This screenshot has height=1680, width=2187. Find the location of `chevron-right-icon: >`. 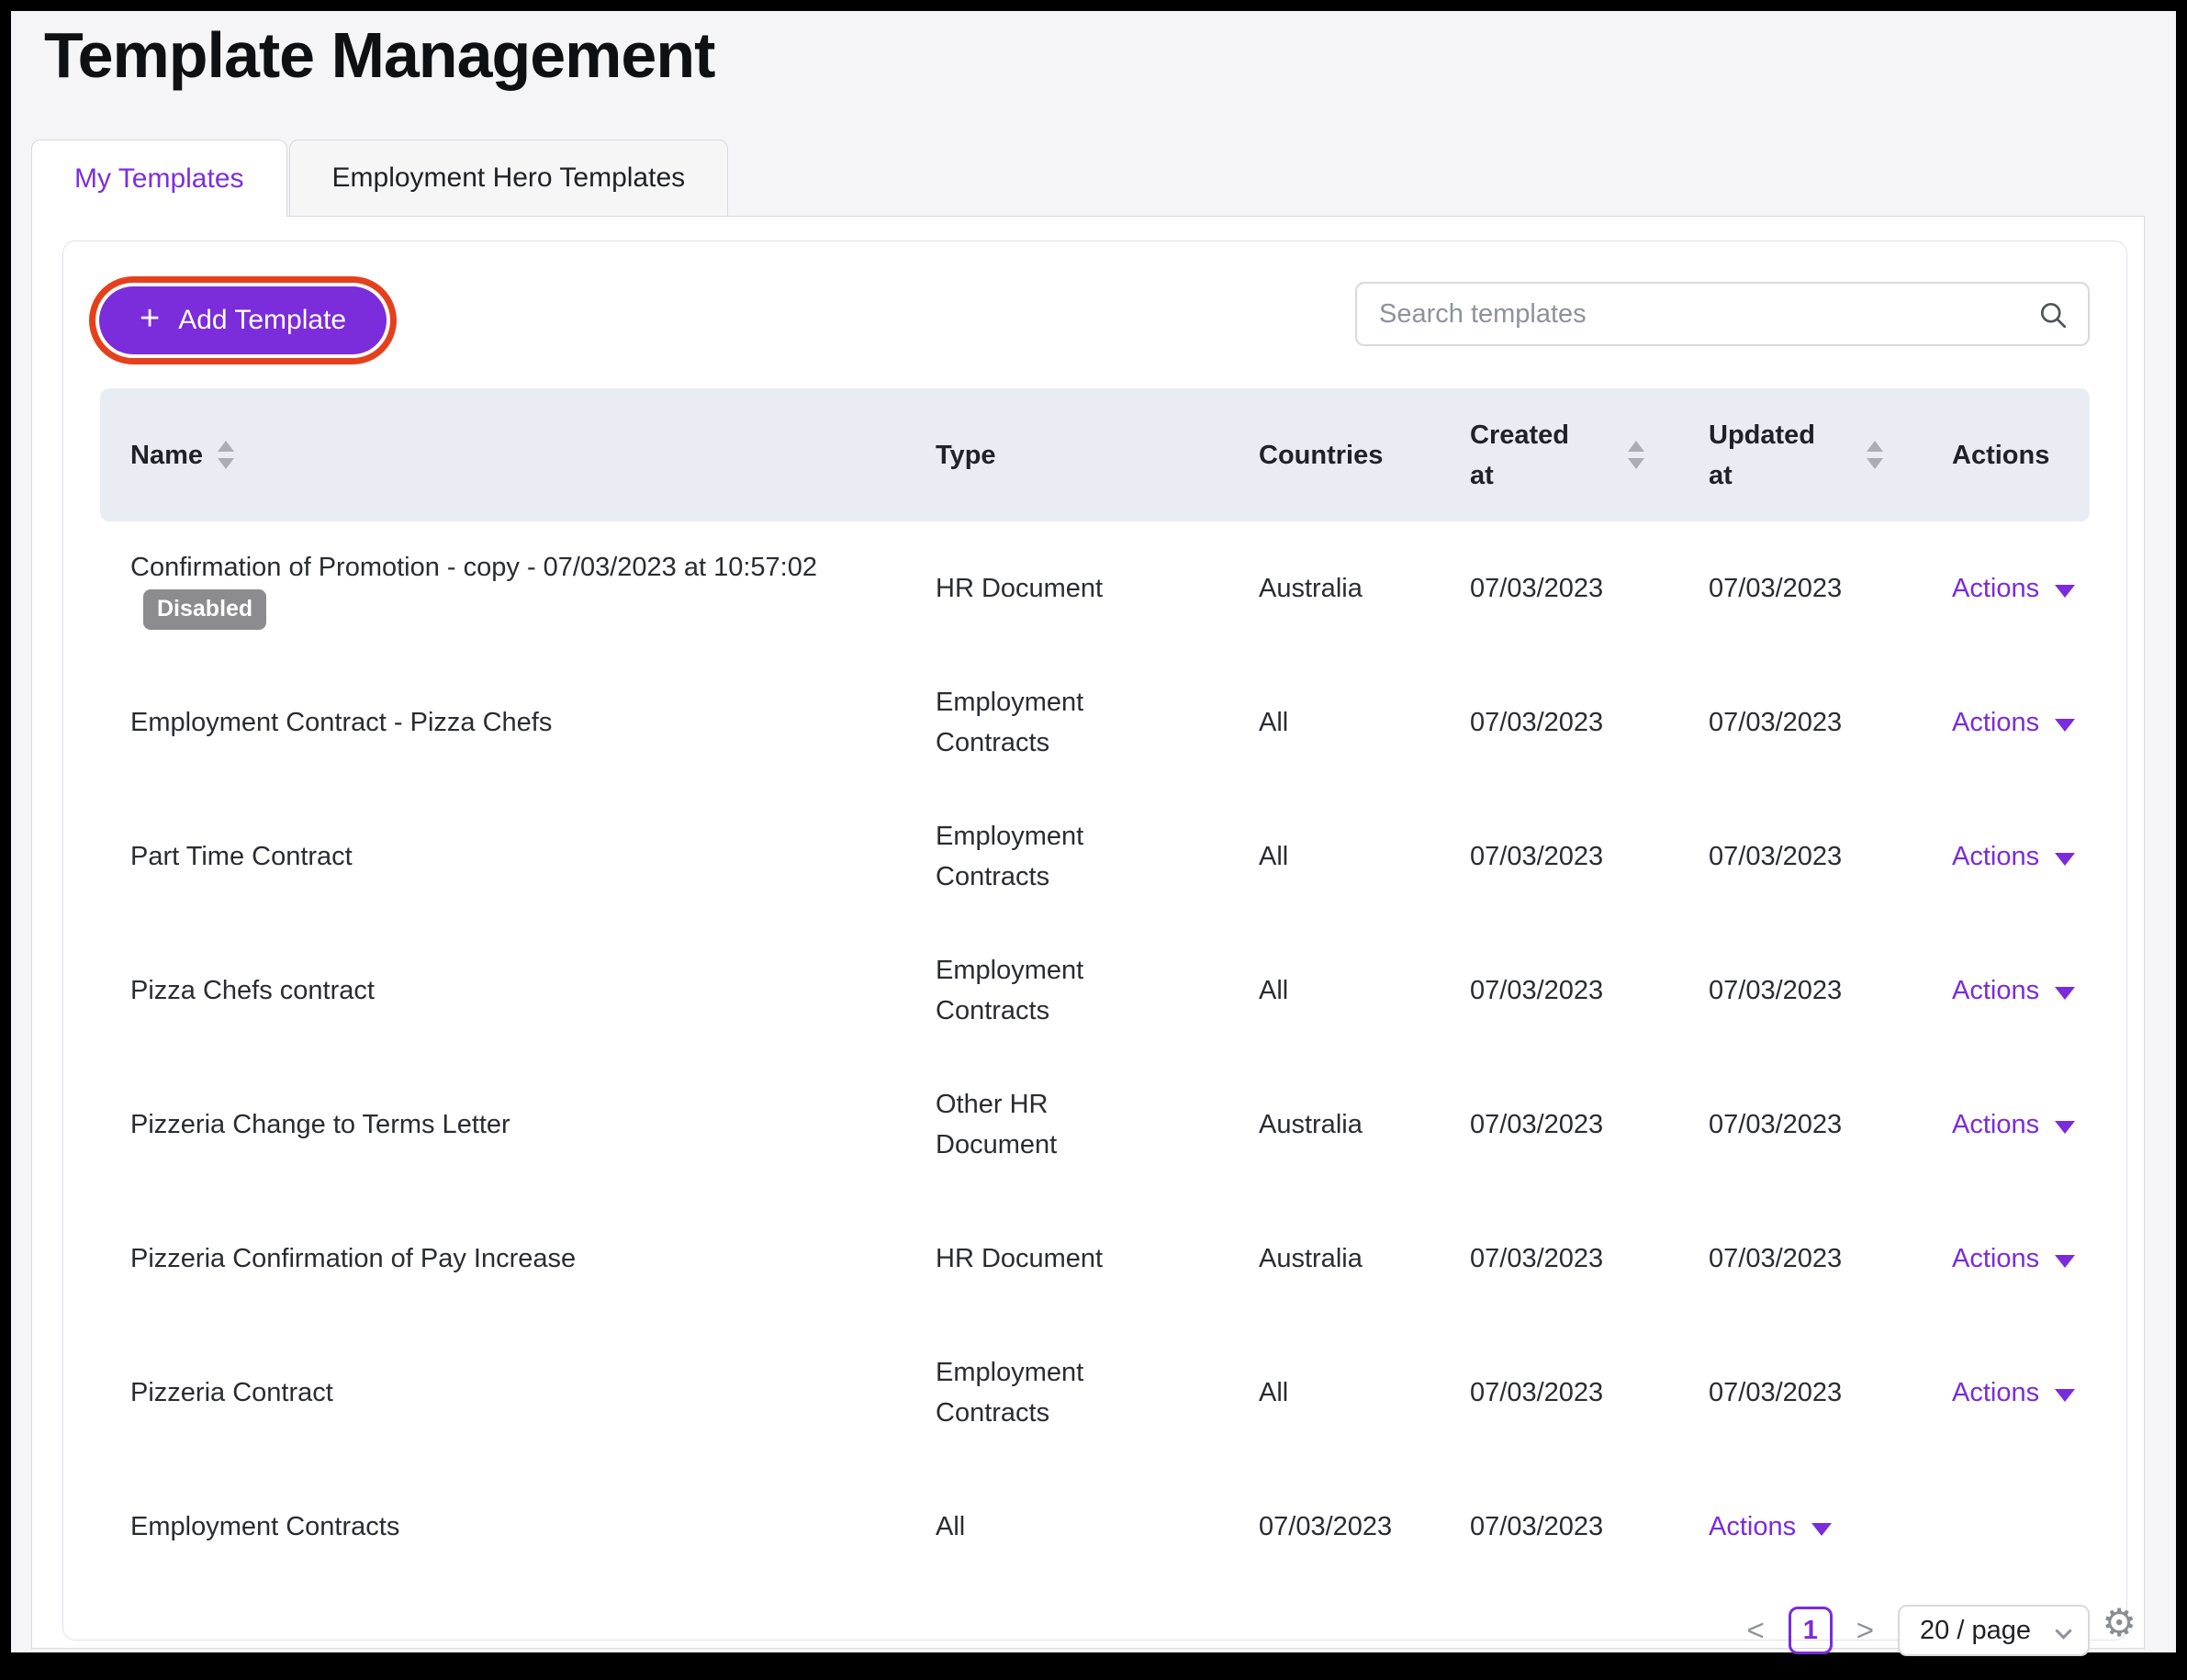

chevron-right-icon: > is located at coordinates (1866, 1630).